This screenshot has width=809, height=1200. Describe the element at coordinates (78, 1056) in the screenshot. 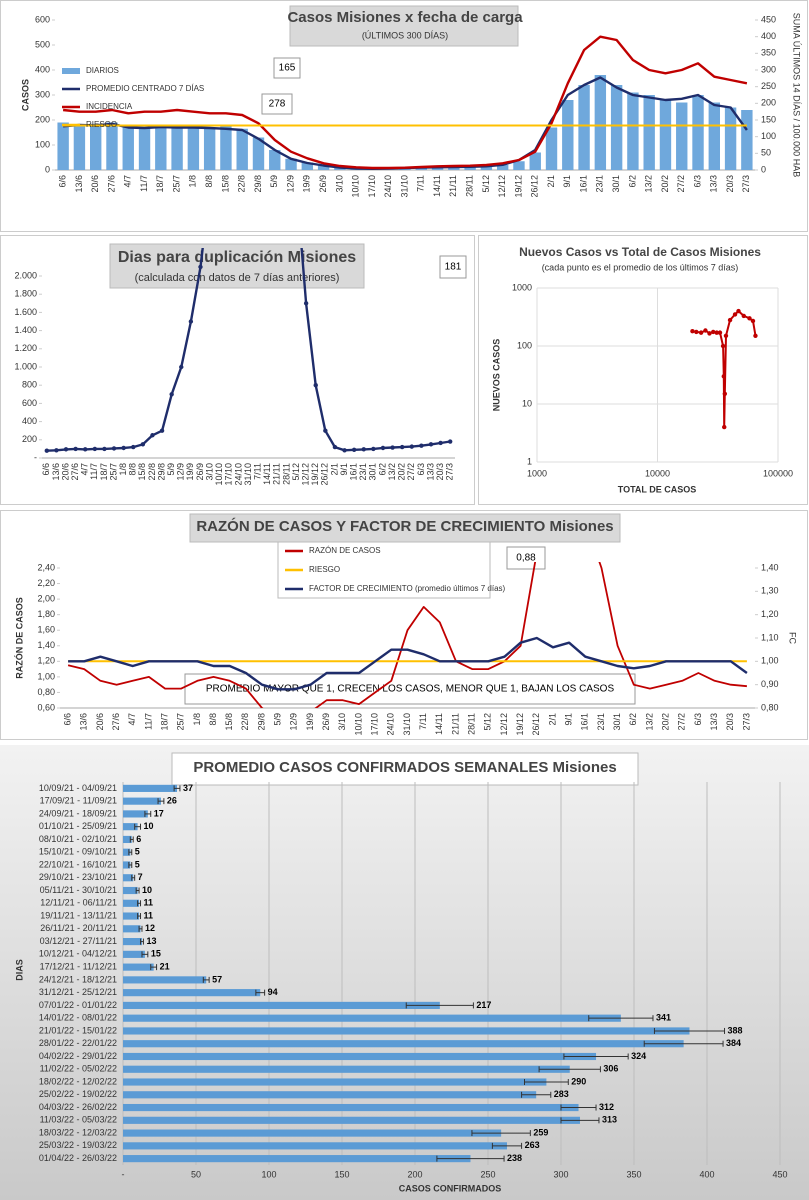

I see `y-tick-label: 04/02/22 - 29/01/22` at that location.